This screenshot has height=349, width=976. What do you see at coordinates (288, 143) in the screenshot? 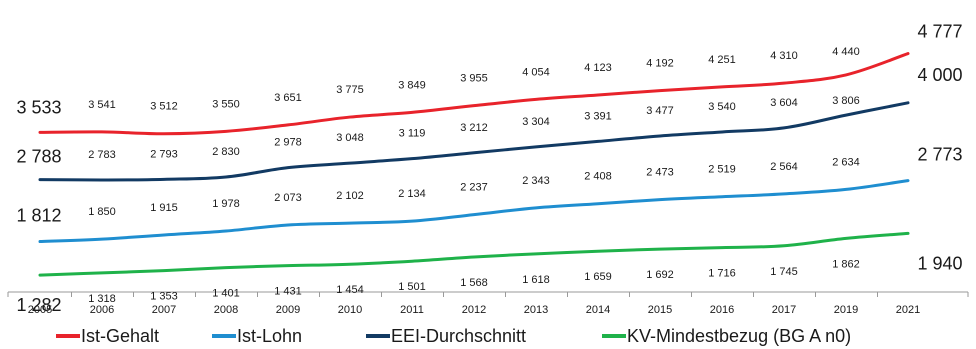
I see `data-label: 2 978` at bounding box center [288, 143].